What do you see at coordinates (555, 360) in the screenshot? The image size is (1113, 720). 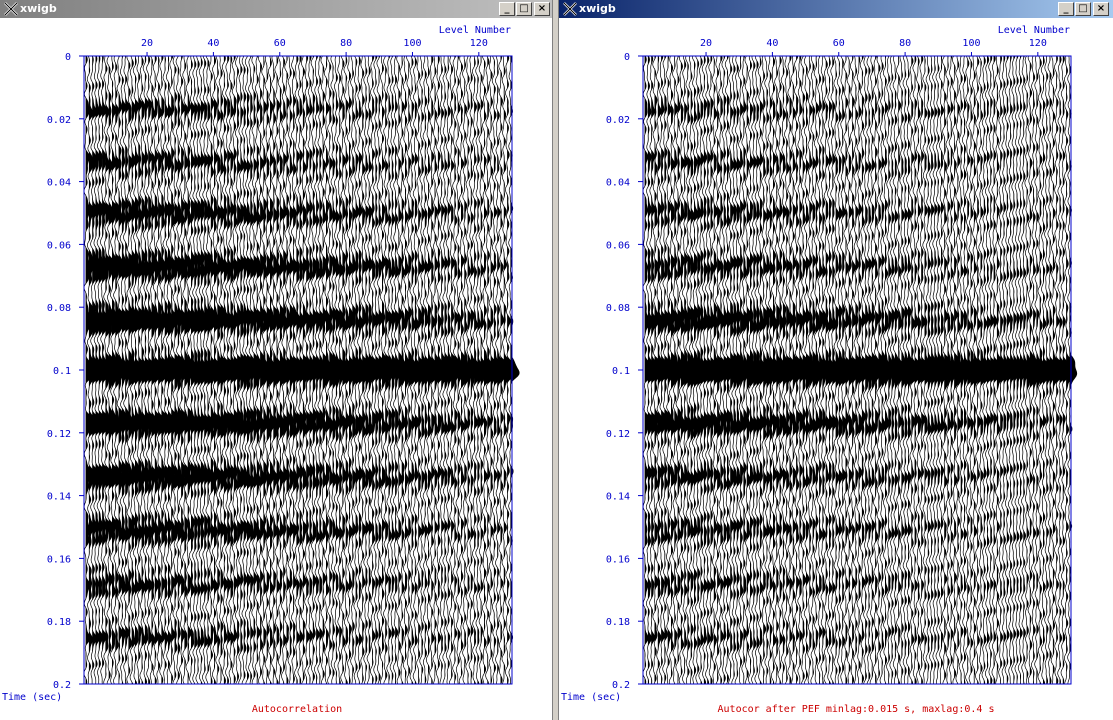 I see `window-gap` at bounding box center [555, 360].